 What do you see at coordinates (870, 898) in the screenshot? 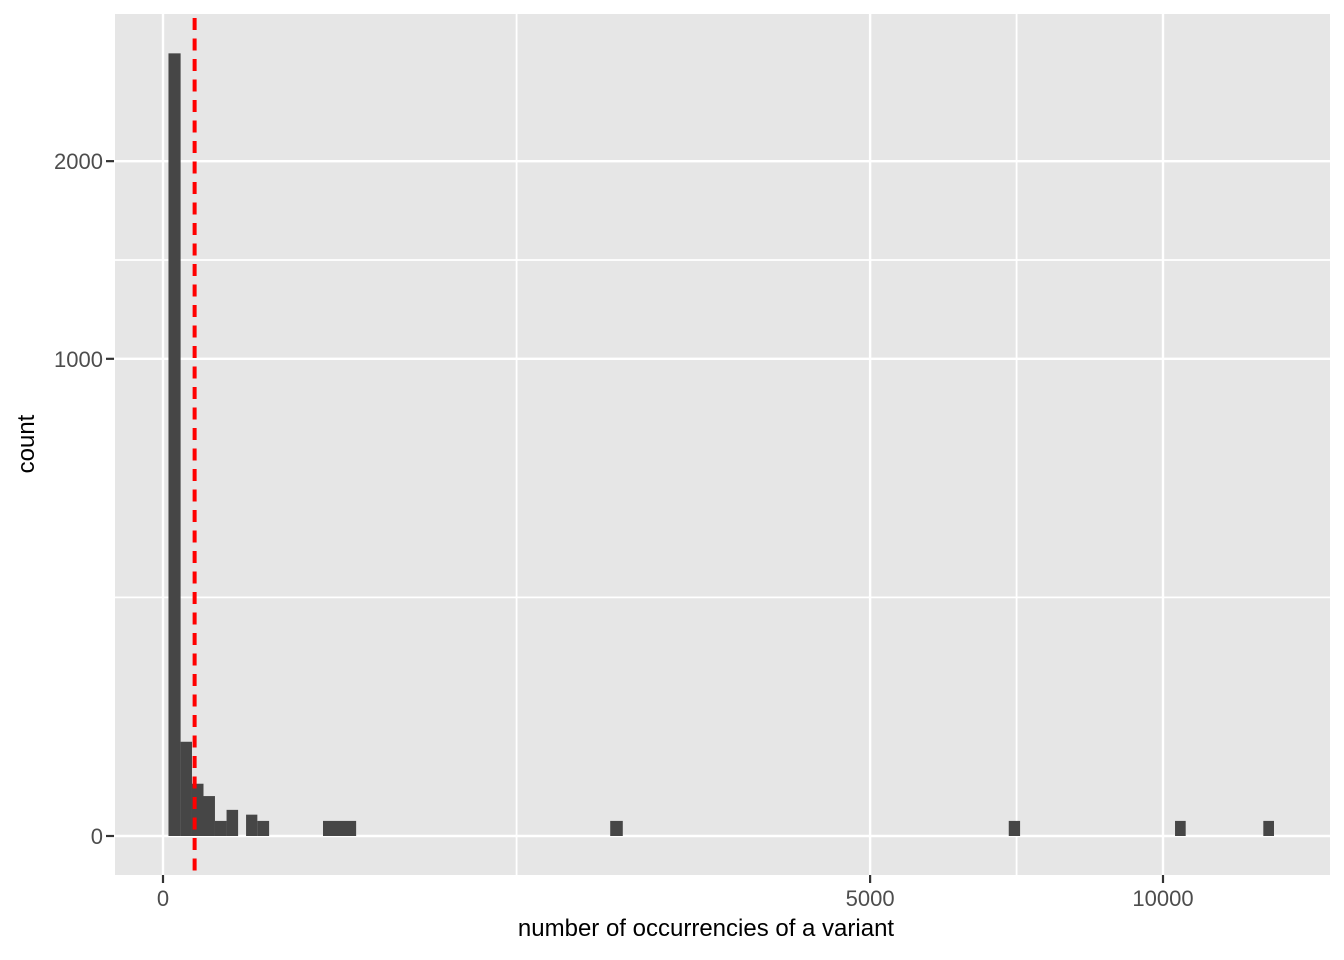
I see `x-tick-label: 5000` at bounding box center [870, 898].